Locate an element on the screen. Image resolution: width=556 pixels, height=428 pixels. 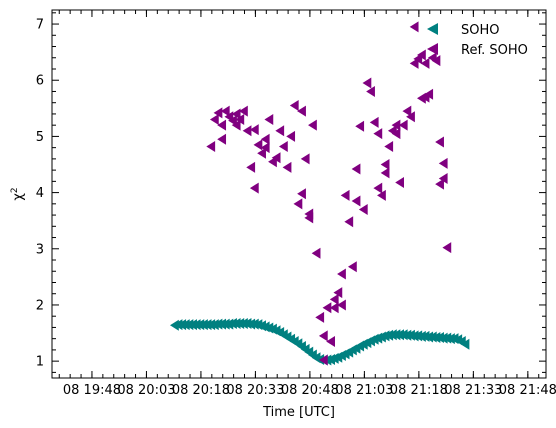
x-tick-label: 08 21:03 is located at coordinates (364, 390).